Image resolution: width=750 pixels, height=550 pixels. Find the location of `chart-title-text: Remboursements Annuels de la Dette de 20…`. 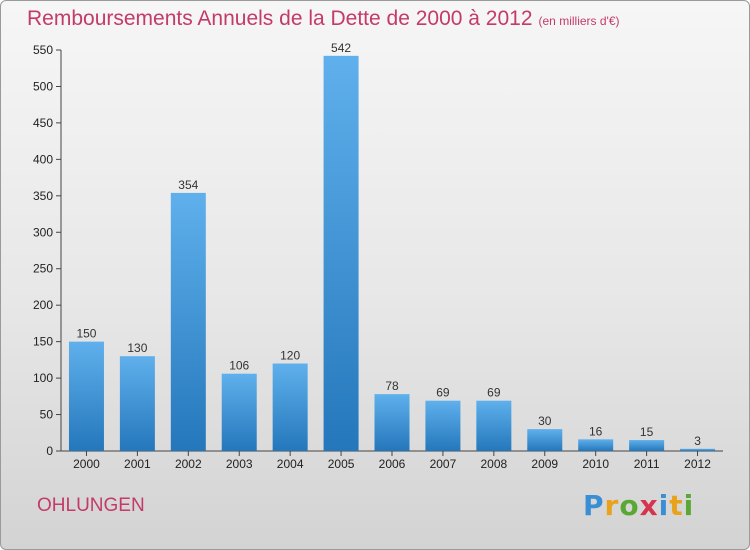

chart-title-text: Remboursements Annuels de la Dette de 20… is located at coordinates (280, 18).